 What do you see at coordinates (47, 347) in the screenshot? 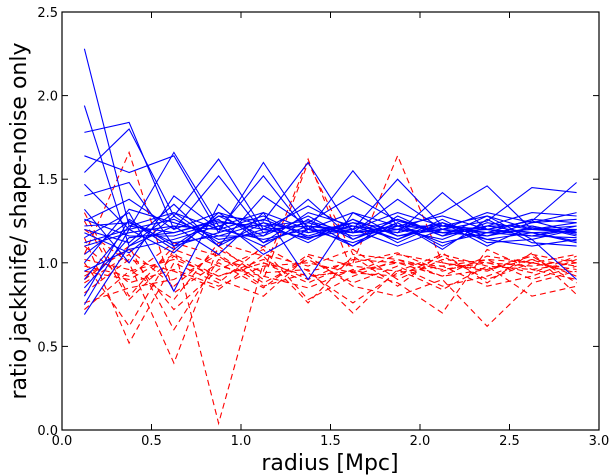
I see `y-tick-label-1: 0.5` at bounding box center [47, 347].